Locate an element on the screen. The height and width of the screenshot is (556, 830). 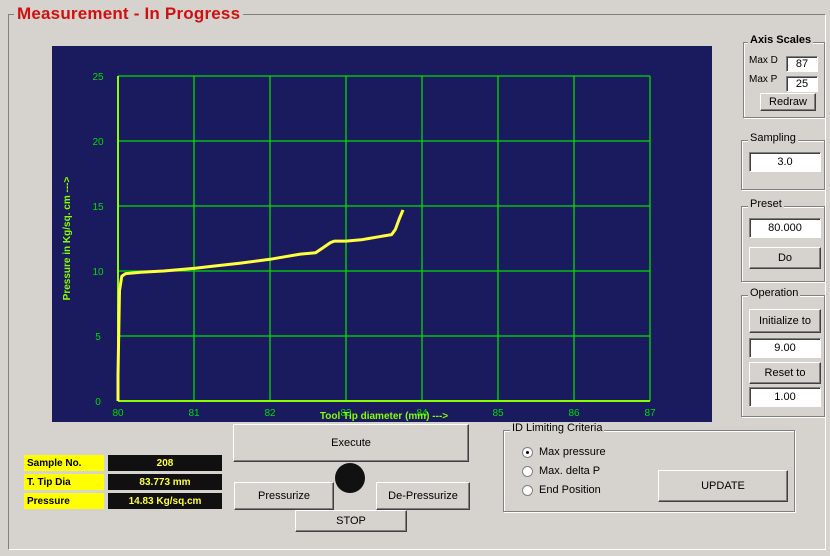
radio-label: End Position is located at coordinates (570, 490).